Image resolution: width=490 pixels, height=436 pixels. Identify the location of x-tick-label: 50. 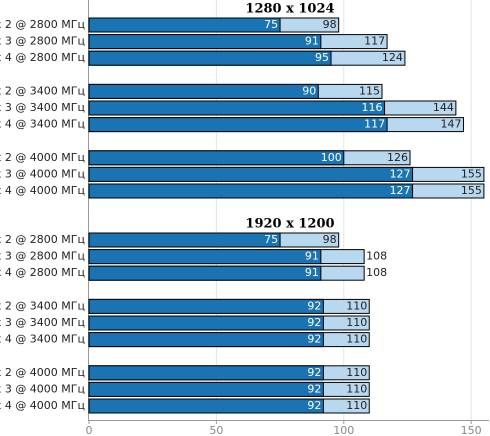
(216, 430).